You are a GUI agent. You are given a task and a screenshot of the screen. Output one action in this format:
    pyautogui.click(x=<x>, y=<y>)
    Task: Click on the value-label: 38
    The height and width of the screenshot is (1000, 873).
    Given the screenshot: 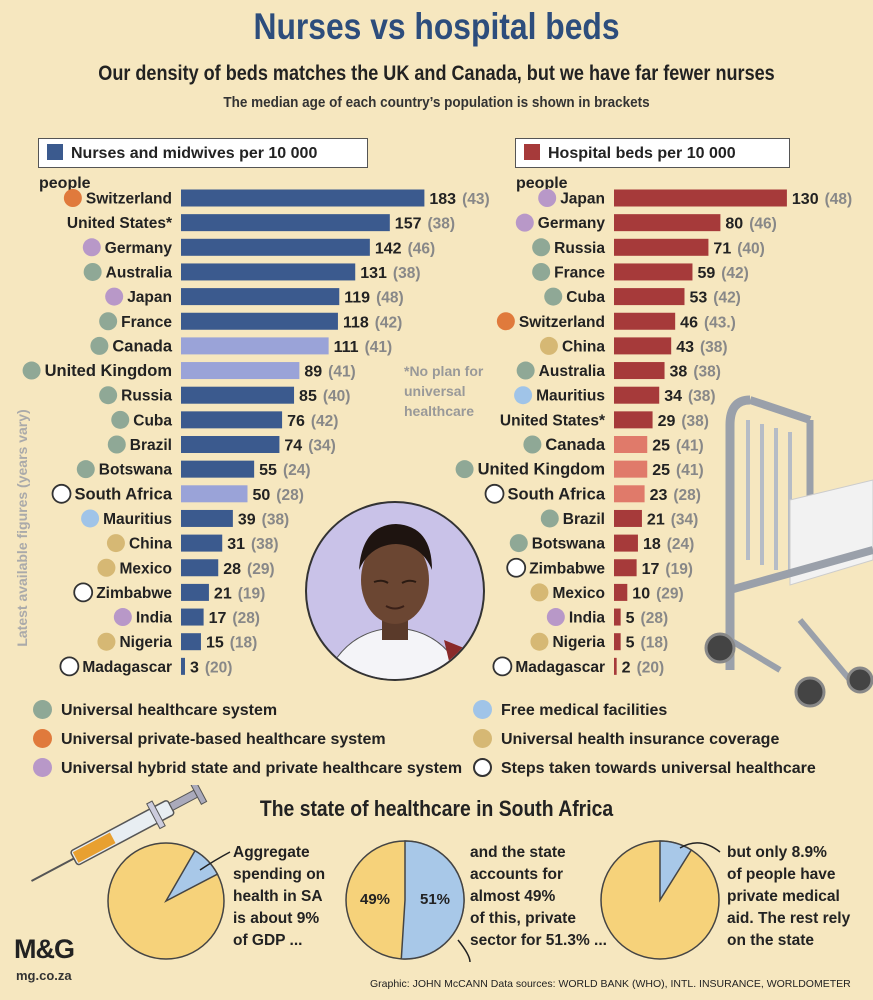 What is the action you would take?
    pyautogui.click(x=679, y=372)
    